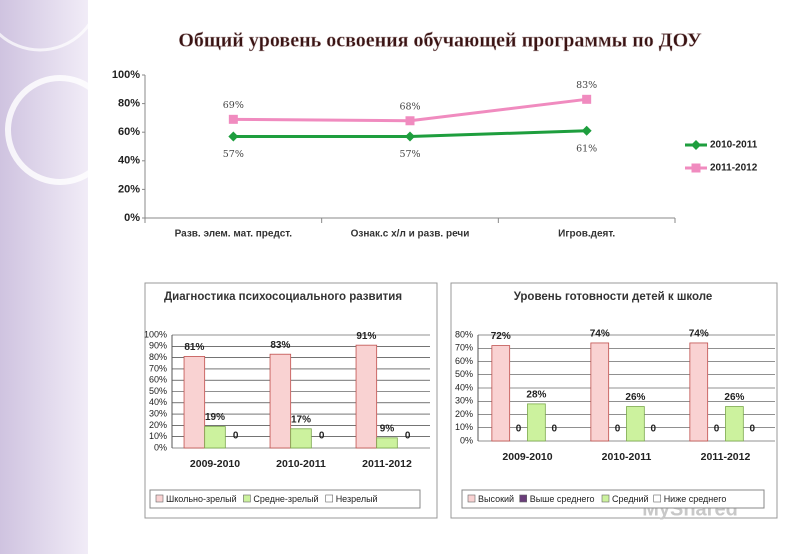 This screenshot has height=554, width=800. I want to click on side-decoration, so click(44, 277).